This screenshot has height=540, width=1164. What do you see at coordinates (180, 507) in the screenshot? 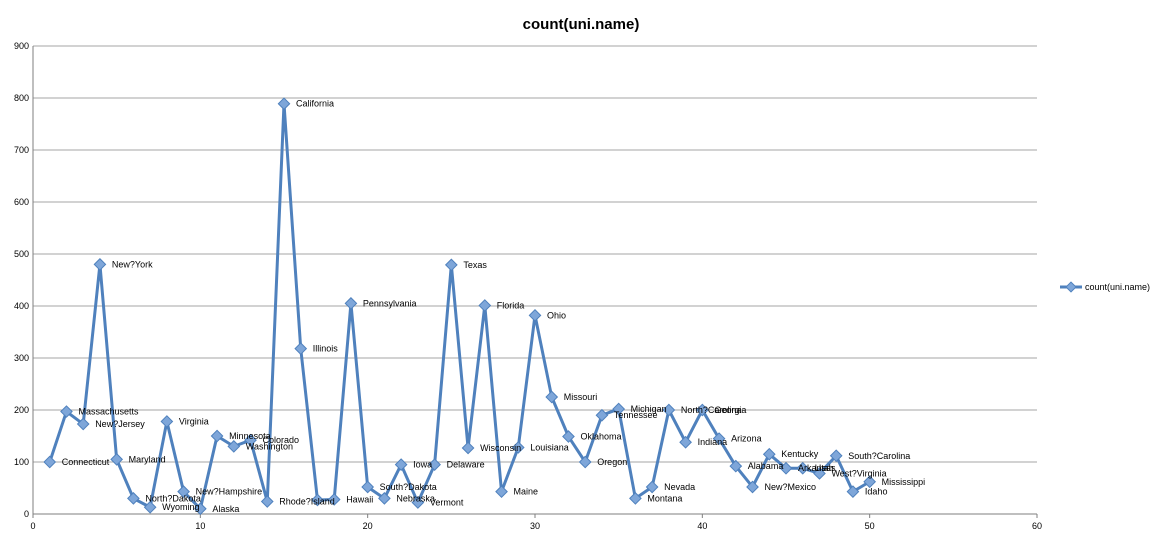
I see `data-label: Wyoming` at bounding box center [180, 507].